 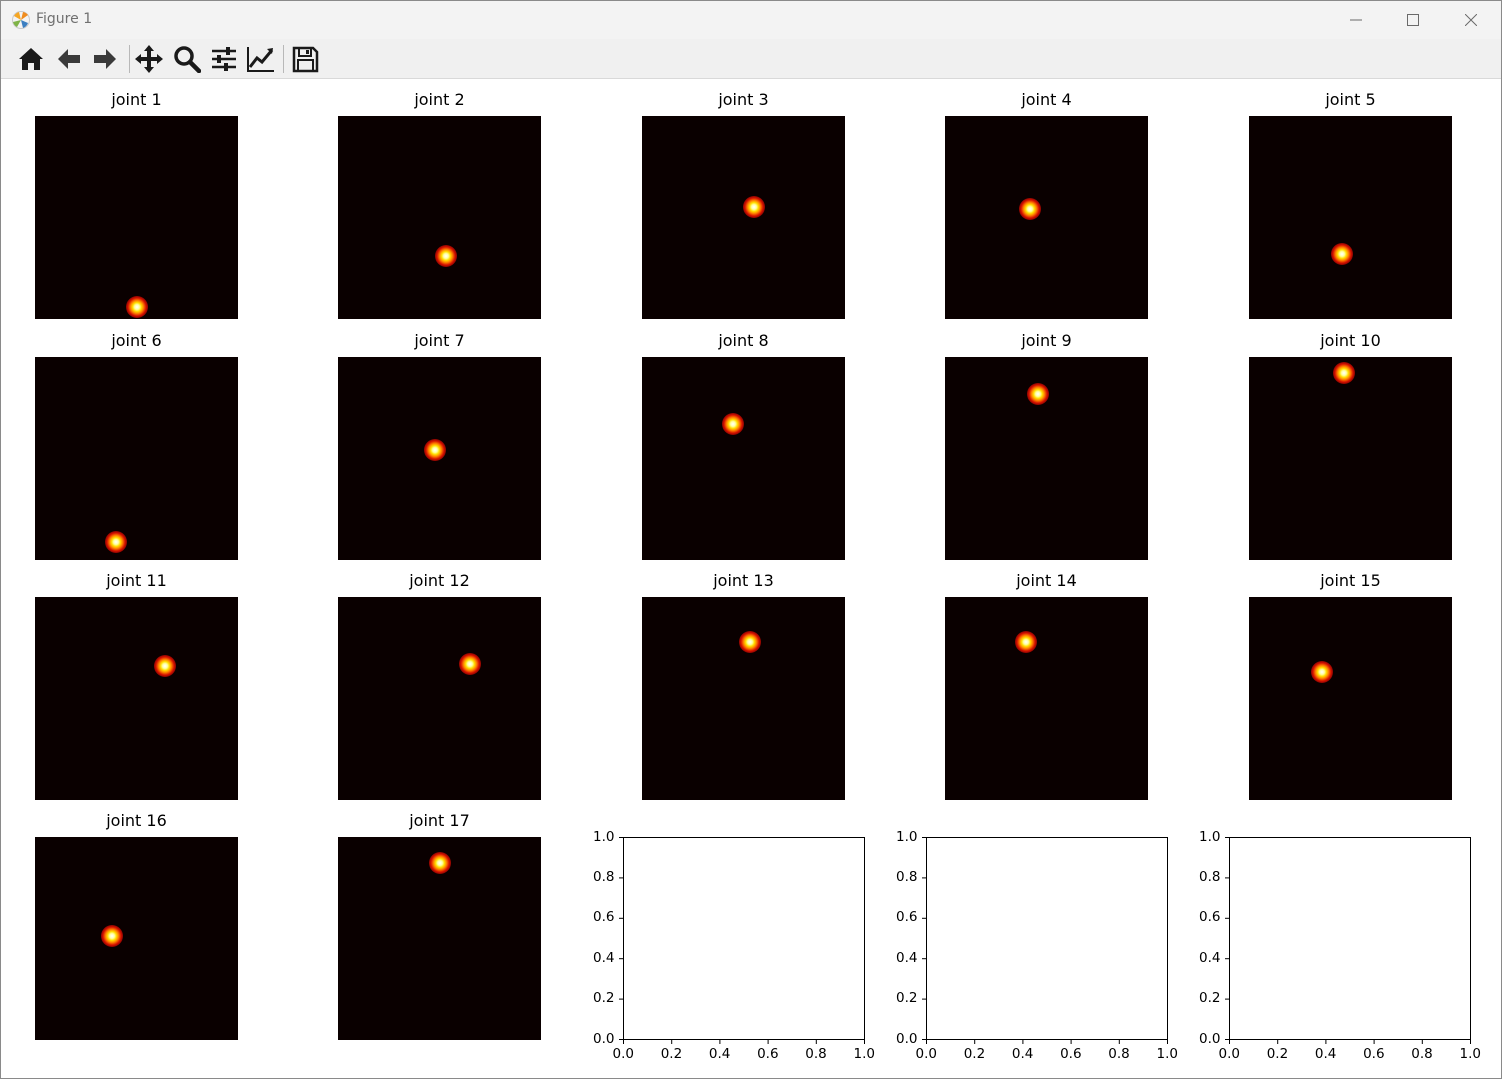 I want to click on sliders-icon, so click(x=224, y=59).